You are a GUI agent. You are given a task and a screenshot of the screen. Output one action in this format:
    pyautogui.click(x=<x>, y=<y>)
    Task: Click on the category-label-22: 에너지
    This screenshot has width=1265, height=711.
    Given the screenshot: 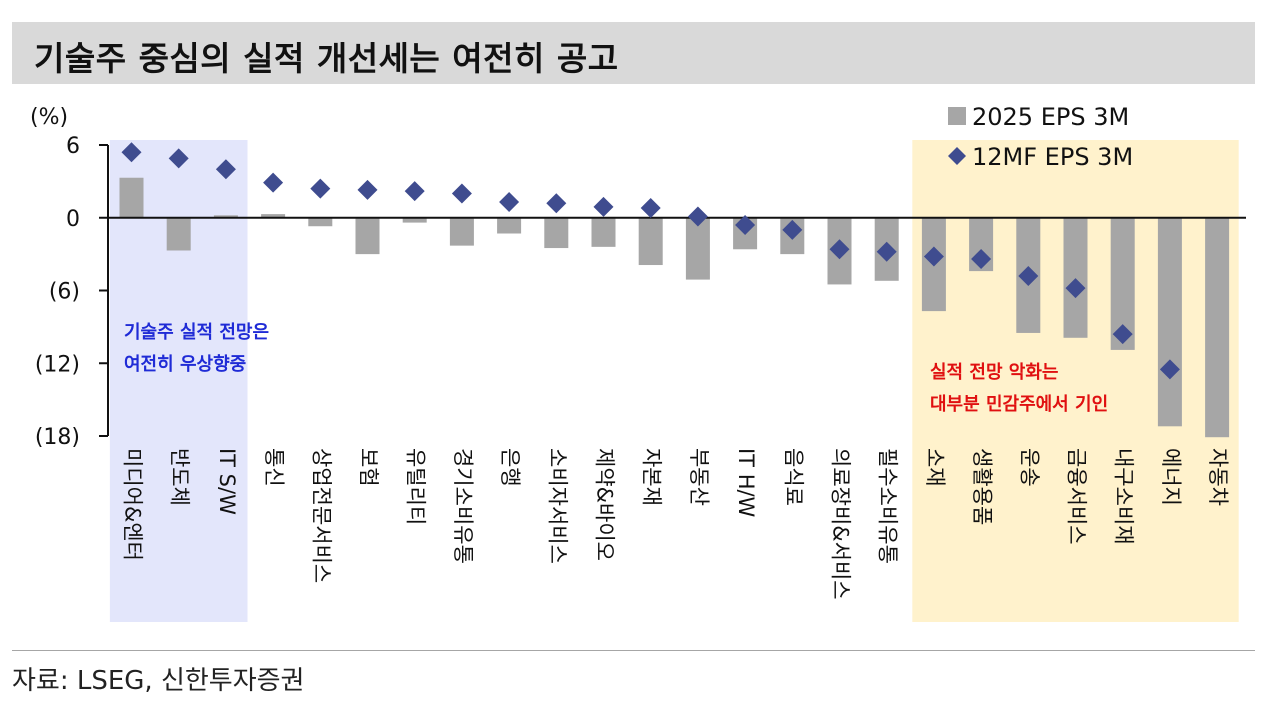 What is the action you would take?
    pyautogui.click(x=1171, y=477)
    